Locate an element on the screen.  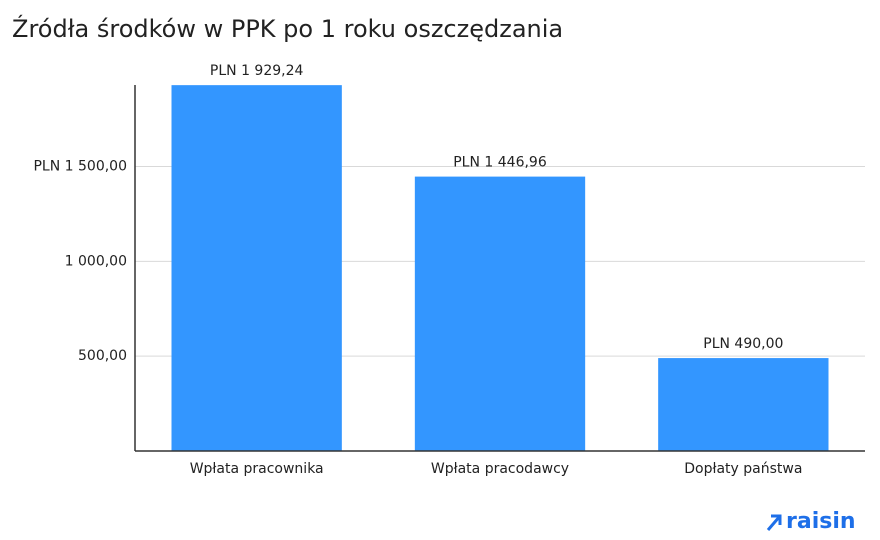
value-label: PLN 1 446,96 is located at coordinates (500, 163).